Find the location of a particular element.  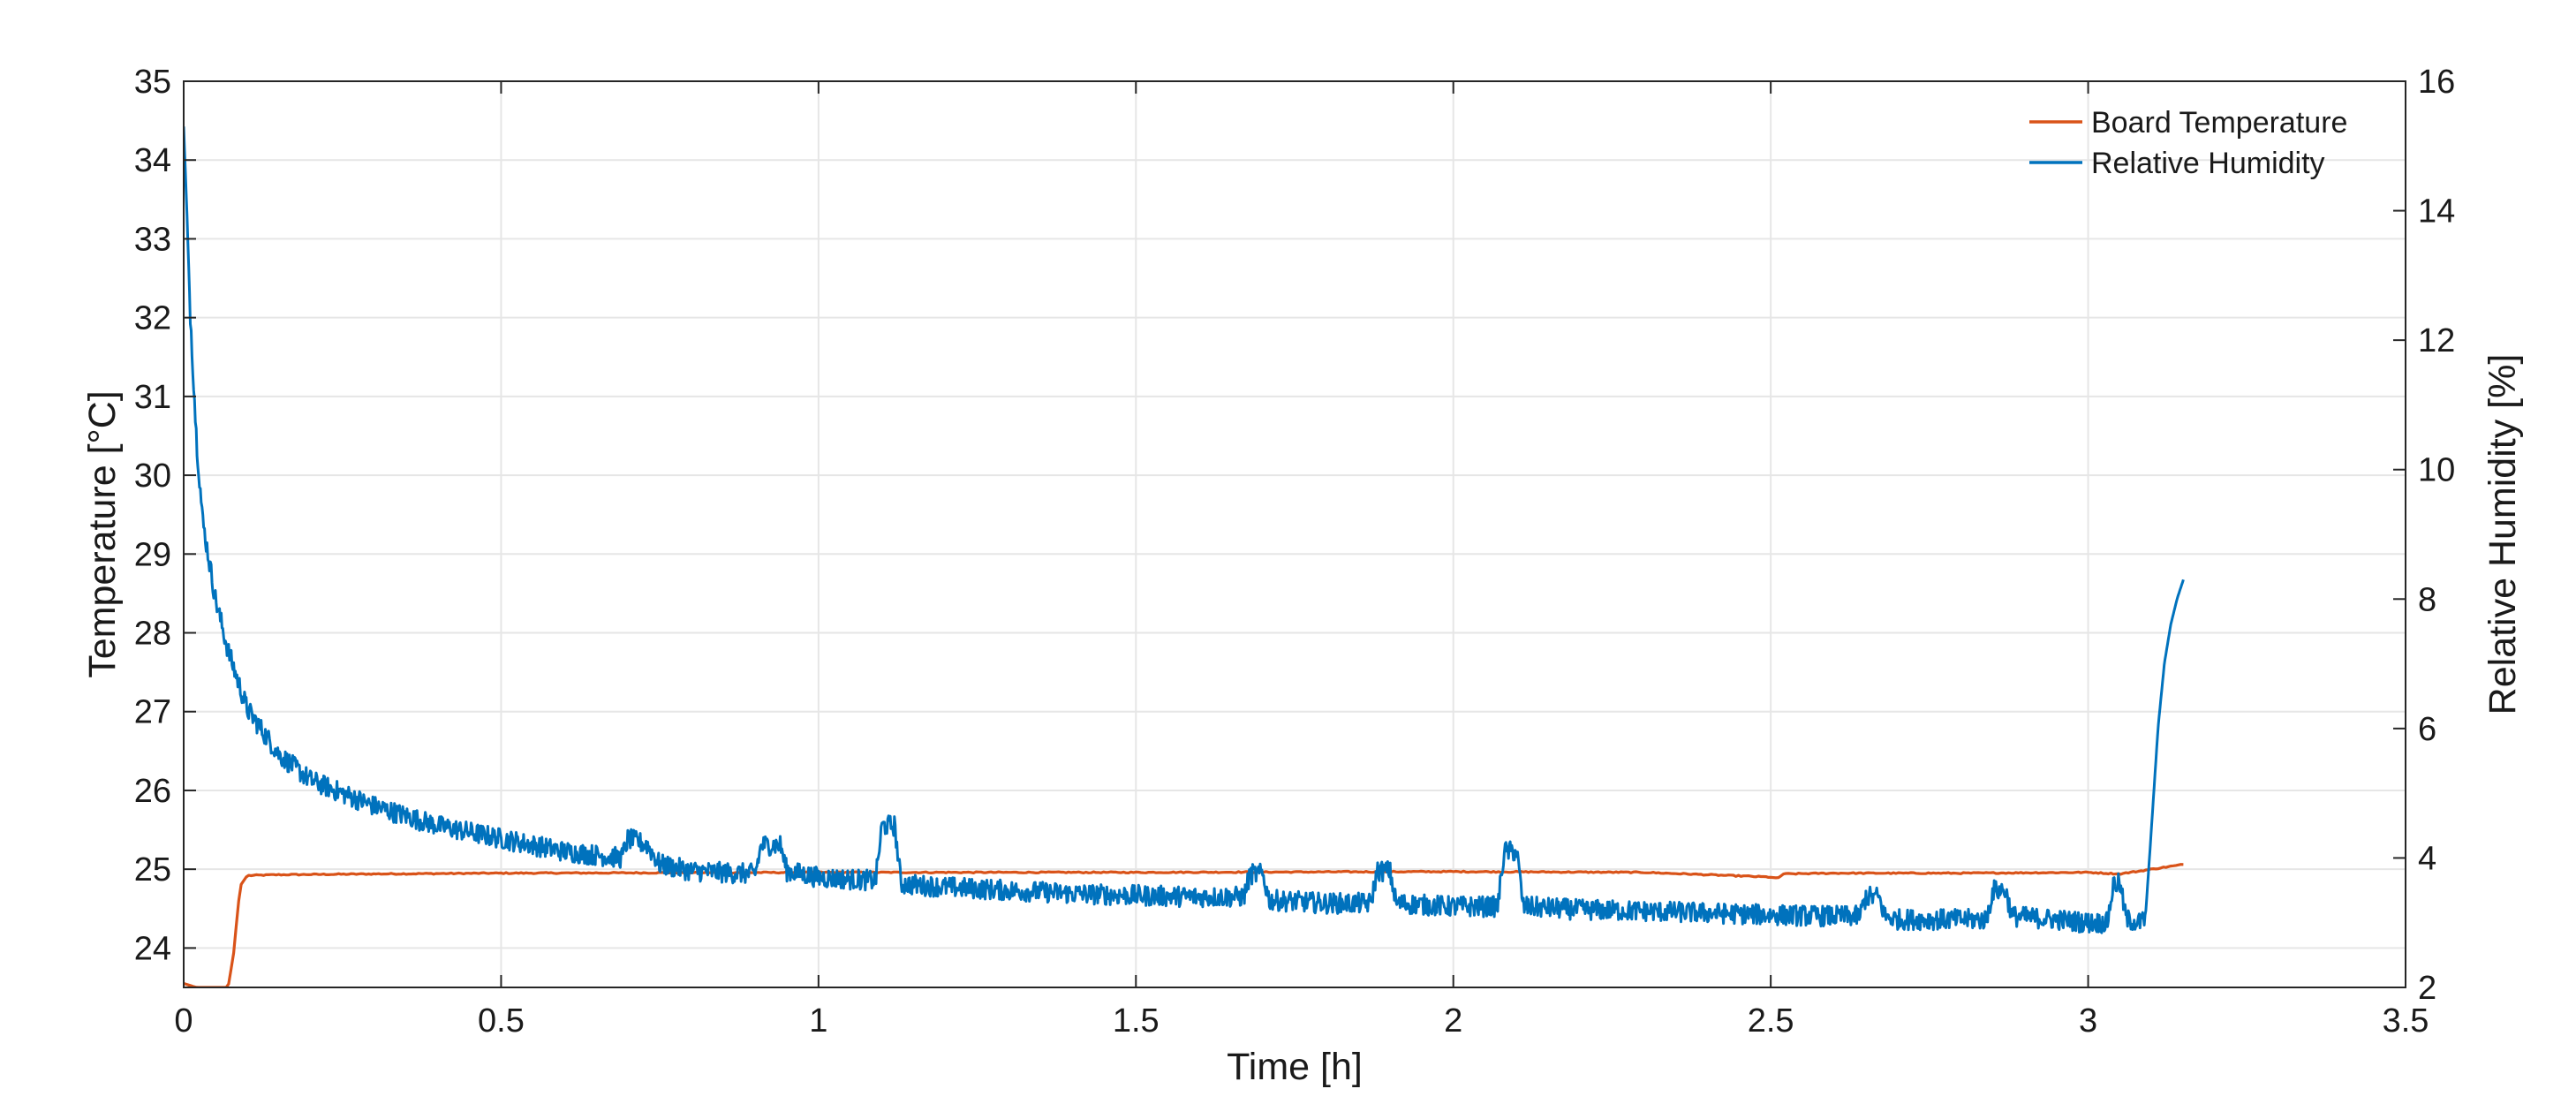

x-tick-label: 0 is located at coordinates (183, 1021).